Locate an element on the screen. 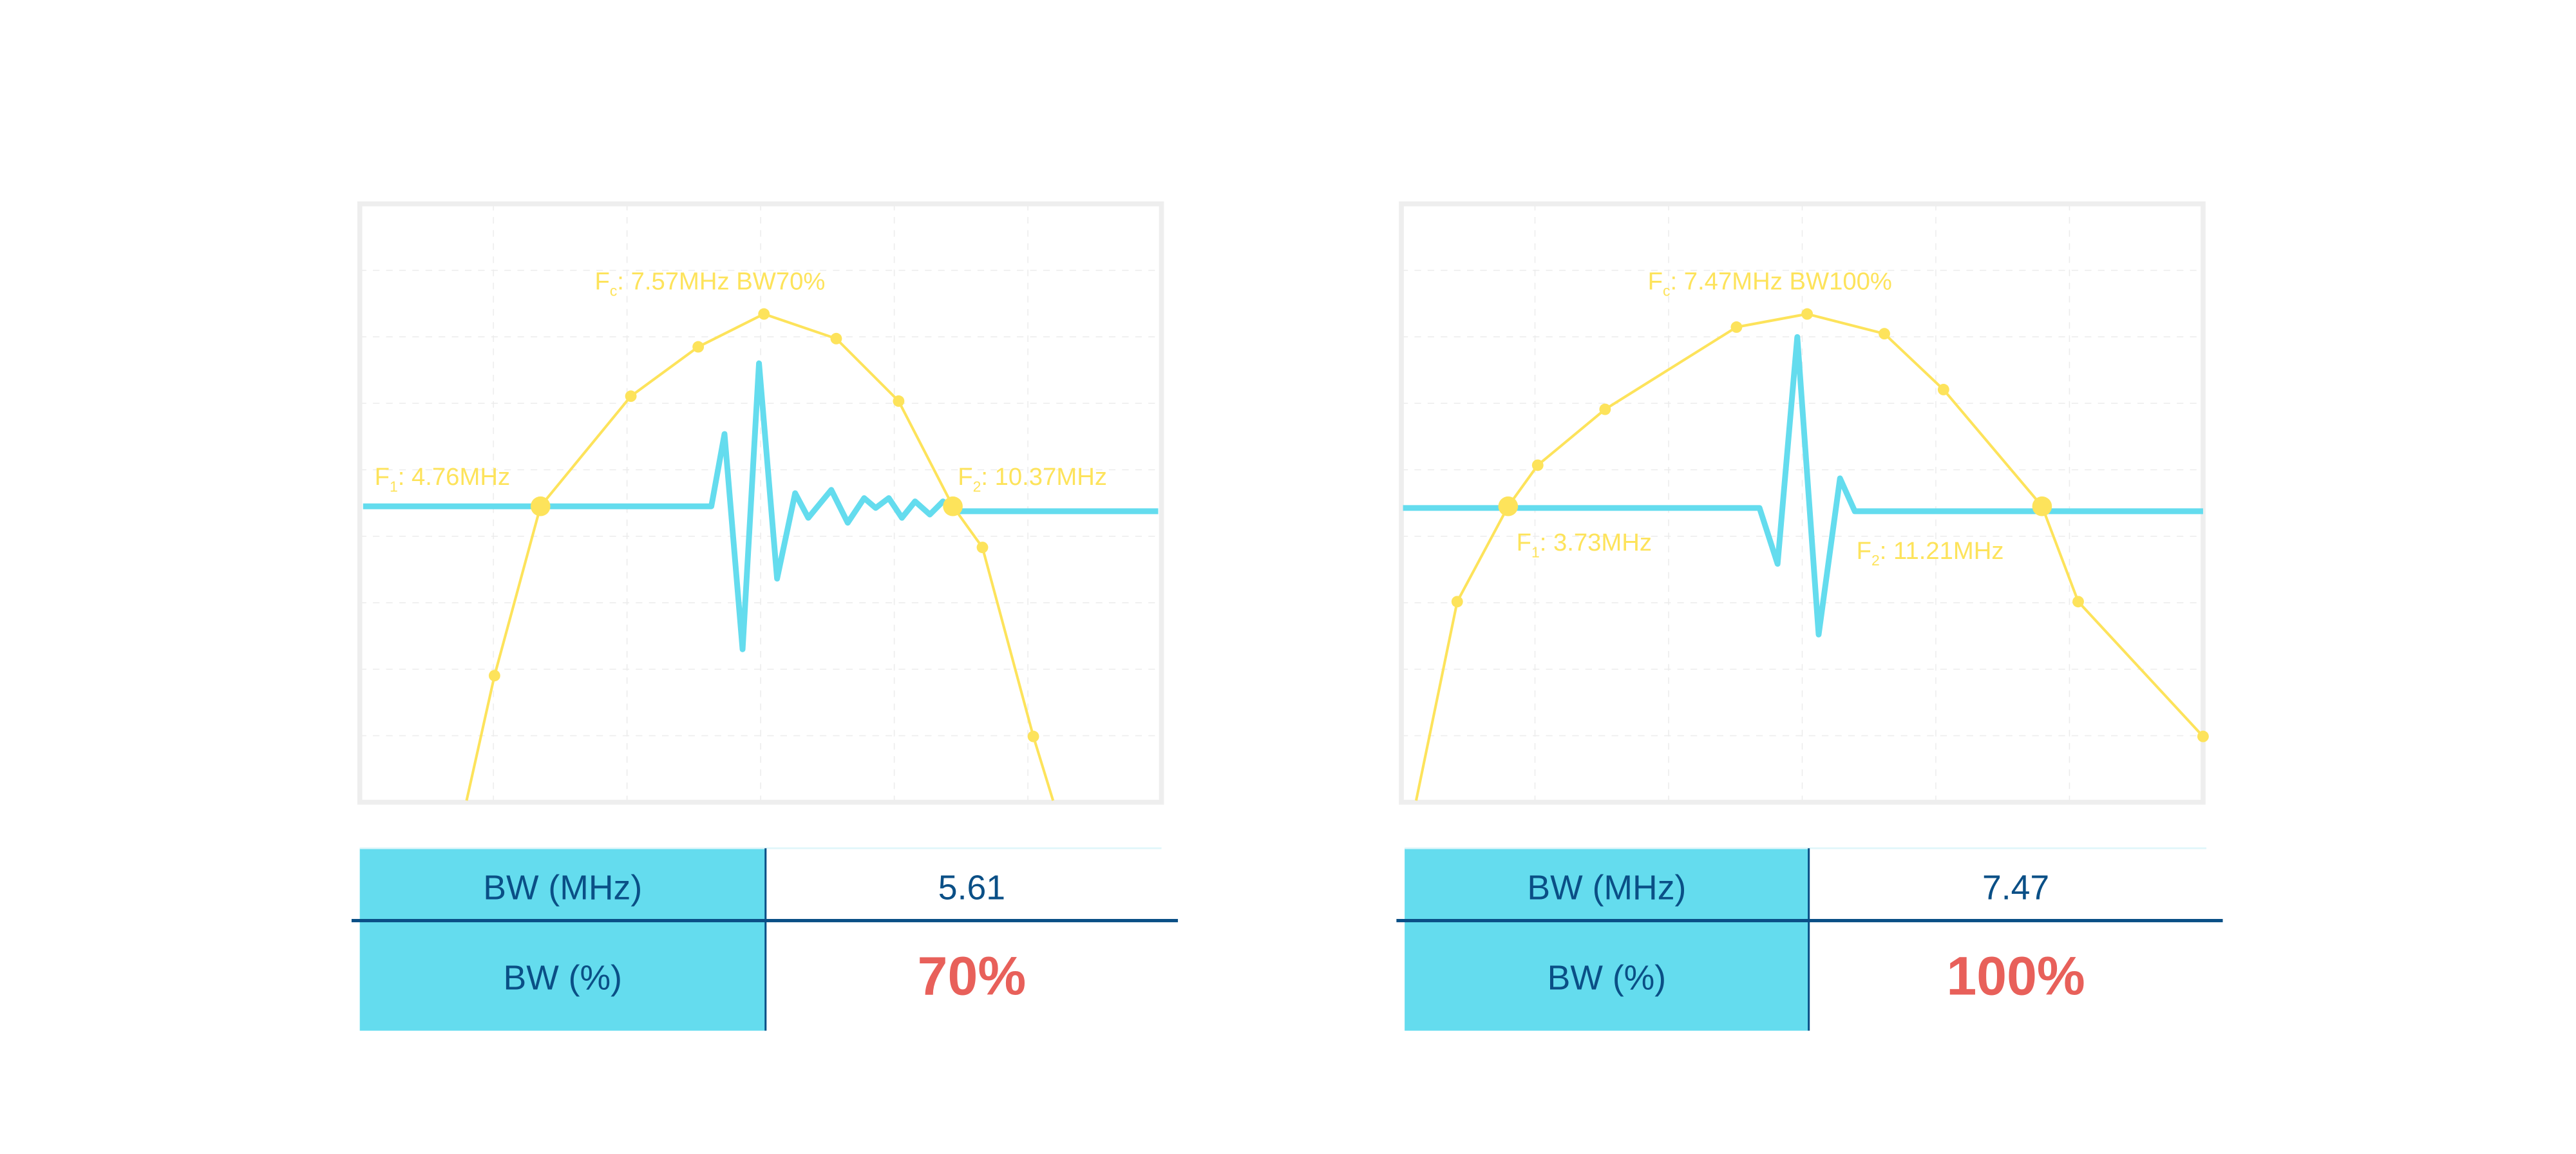 The image size is (2576, 1154). f1-label: F1: 3.73MHz is located at coordinates (1585, 544).